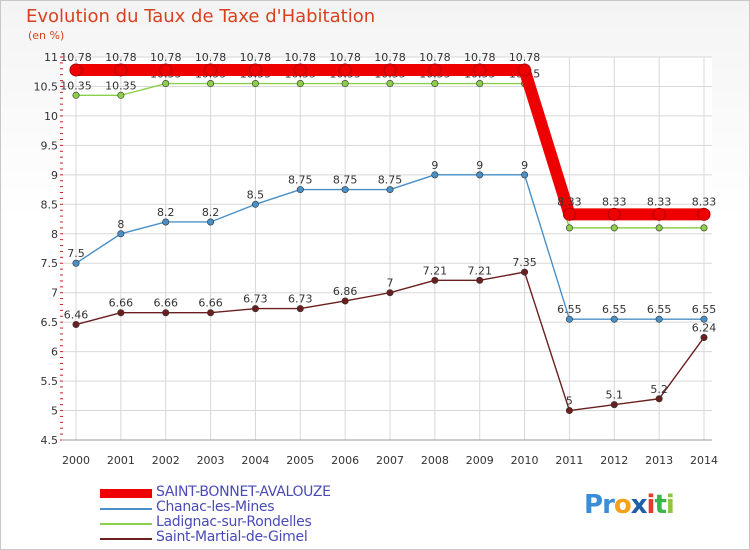 The width and height of the screenshot is (750, 550). What do you see at coordinates (390, 460) in the screenshot?
I see `x-tick-label: 2007` at bounding box center [390, 460].